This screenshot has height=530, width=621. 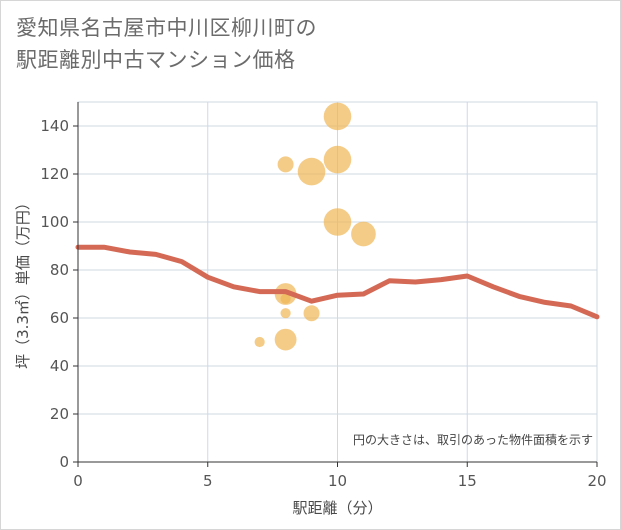 What do you see at coordinates (156, 60) in the screenshot?
I see `chart-title-line-2: 駅距離別中古マンション価格` at bounding box center [156, 60].